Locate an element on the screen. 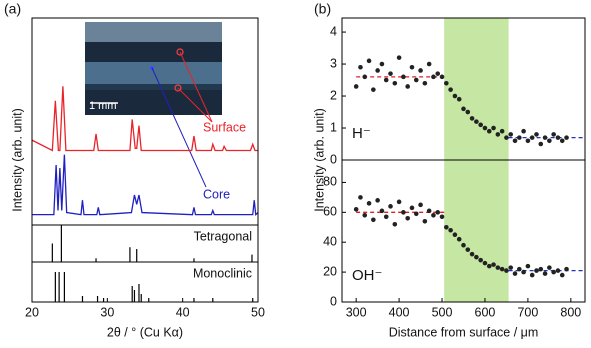  series-annotation: Surface is located at coordinates (224, 127).